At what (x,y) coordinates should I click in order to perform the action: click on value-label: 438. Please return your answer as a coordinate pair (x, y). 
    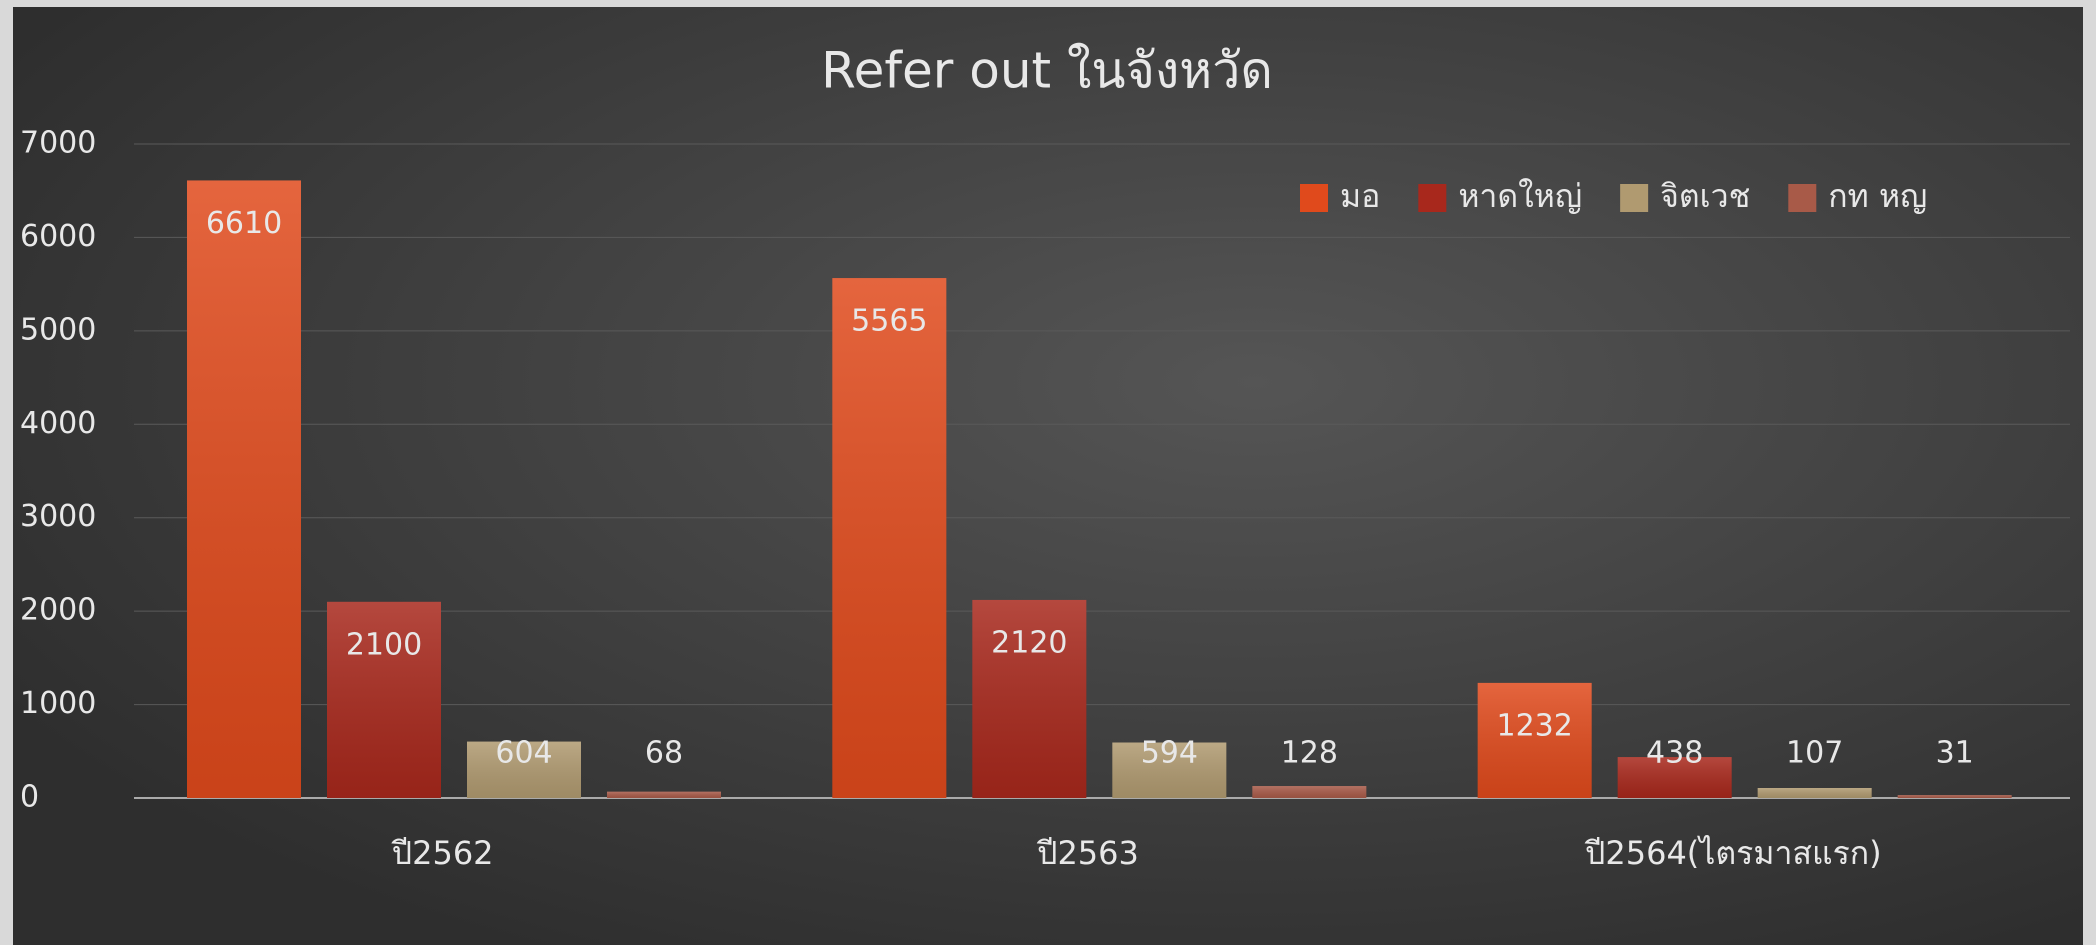
    Looking at the image, I should click on (1674, 753).